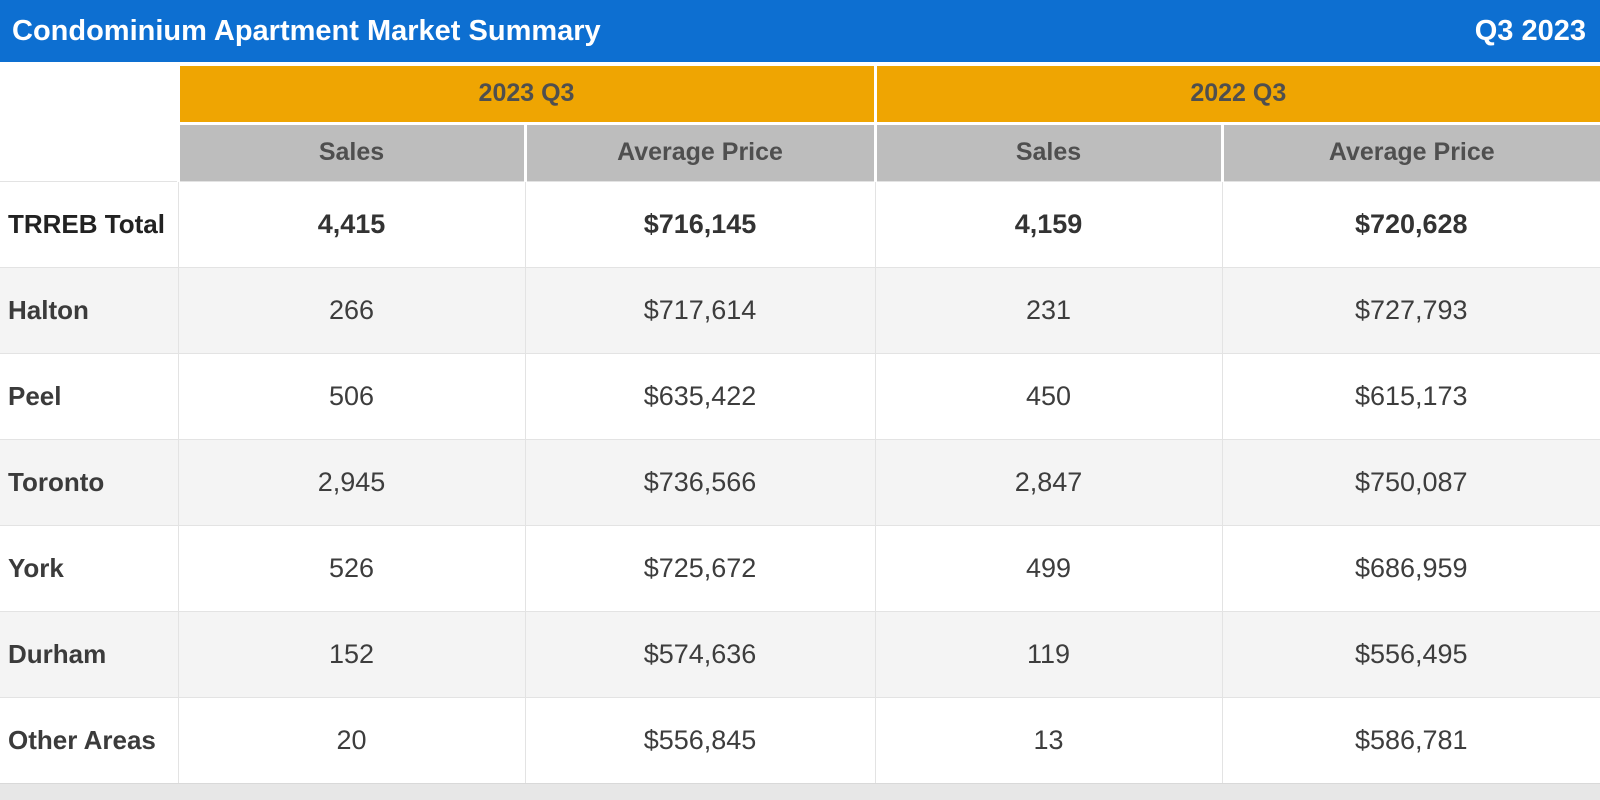 The width and height of the screenshot is (1600, 800). I want to click on column-header-average-price-2022: Average Price, so click(1410, 152).